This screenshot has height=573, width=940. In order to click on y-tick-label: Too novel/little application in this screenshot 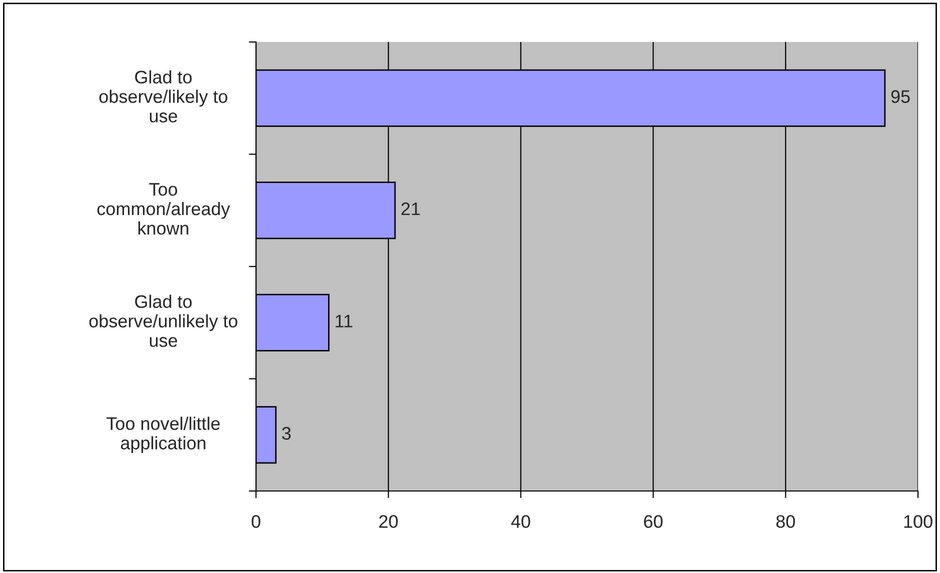, I will do `click(163, 435)`.